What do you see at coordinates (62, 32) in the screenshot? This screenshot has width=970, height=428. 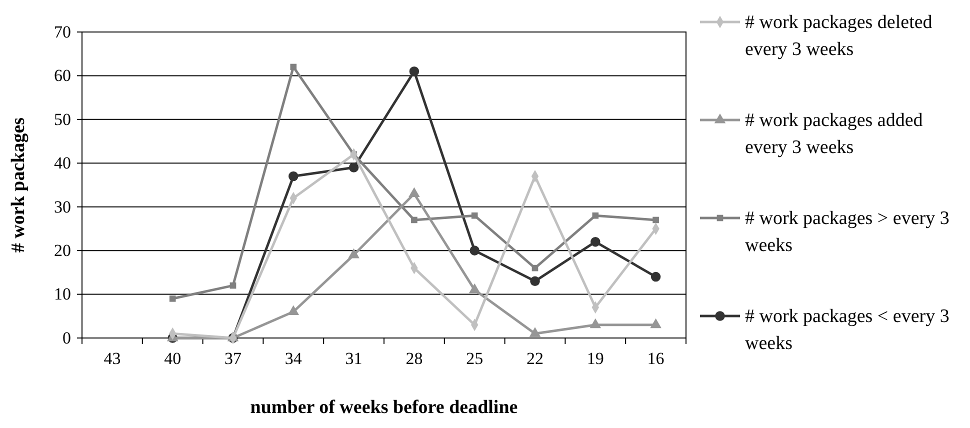 I see `y-tick-label: 70` at bounding box center [62, 32].